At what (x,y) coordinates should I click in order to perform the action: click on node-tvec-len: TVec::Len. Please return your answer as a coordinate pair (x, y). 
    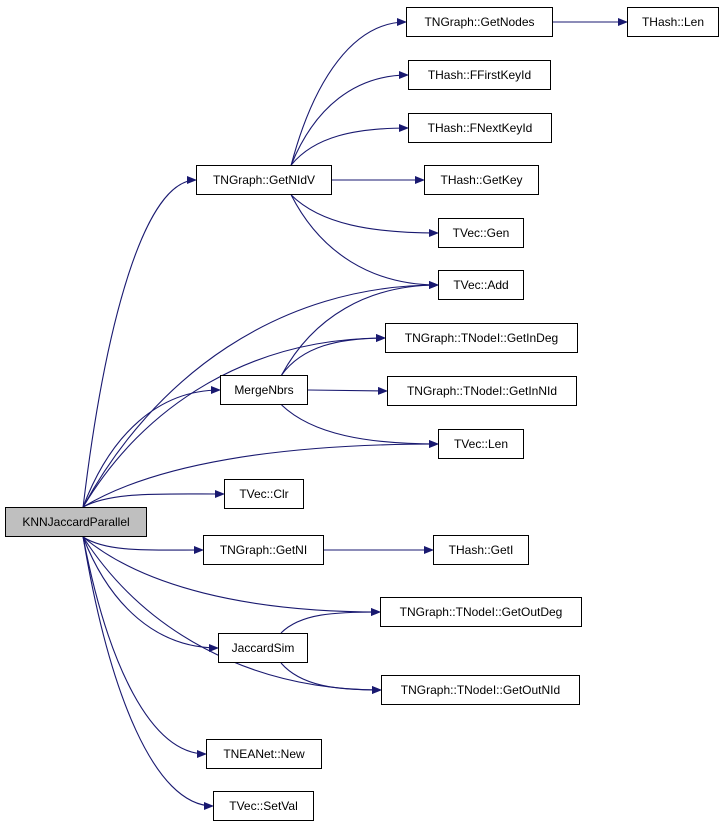
    Looking at the image, I should click on (481, 444).